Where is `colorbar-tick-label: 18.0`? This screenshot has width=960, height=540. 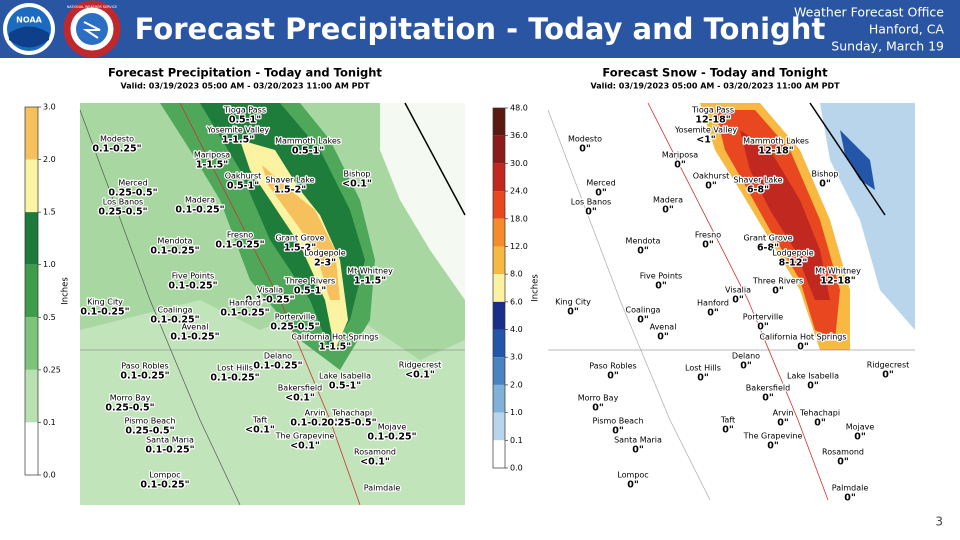 colorbar-tick-label: 18.0 is located at coordinates (519, 218).